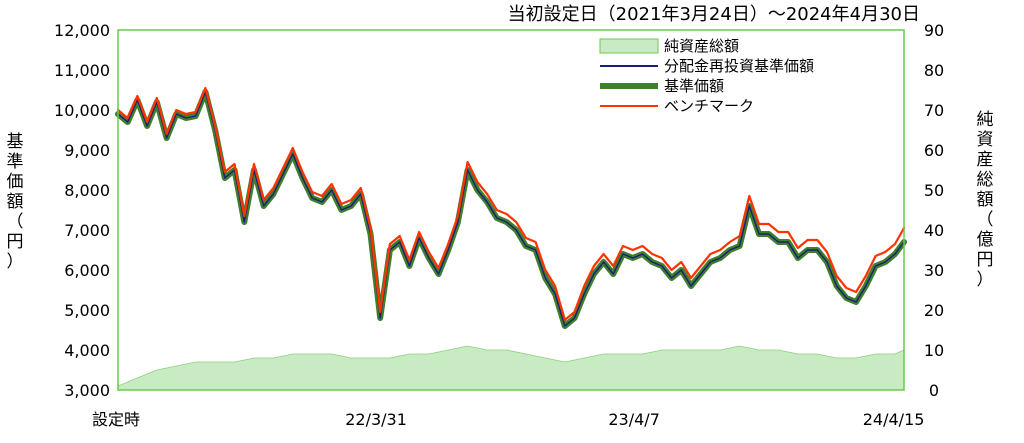 This screenshot has width=1024, height=443. What do you see at coordinates (934, 210) in the screenshot?
I see `right-axis-ticks: 0 10 20 30 40 50 60 70 80 90` at bounding box center [934, 210].